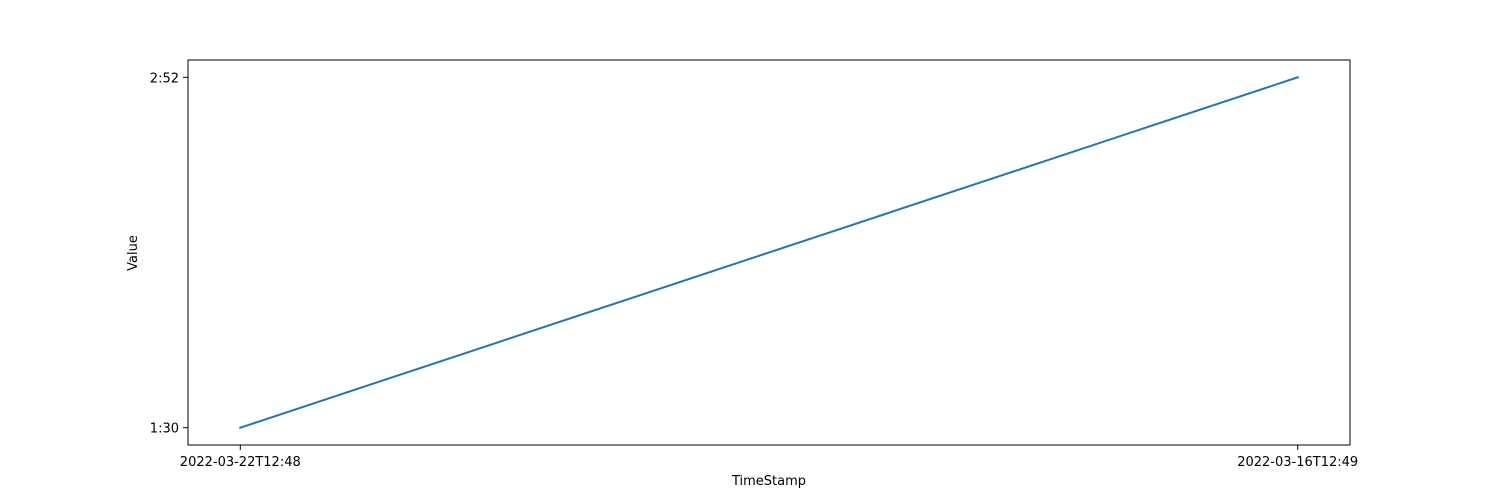 The width and height of the screenshot is (1500, 500). Describe the element at coordinates (133, 253) in the screenshot. I see `y-axis-label: Value` at that location.